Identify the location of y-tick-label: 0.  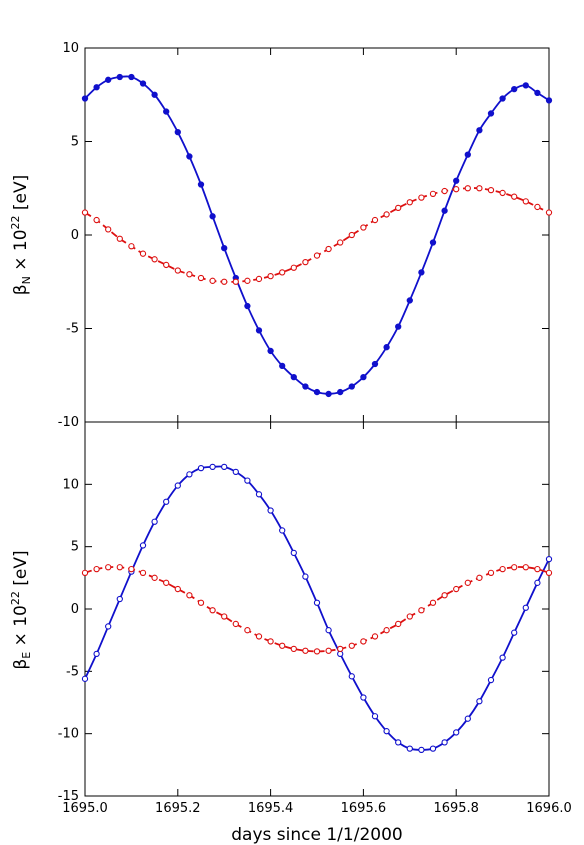
(75, 235).